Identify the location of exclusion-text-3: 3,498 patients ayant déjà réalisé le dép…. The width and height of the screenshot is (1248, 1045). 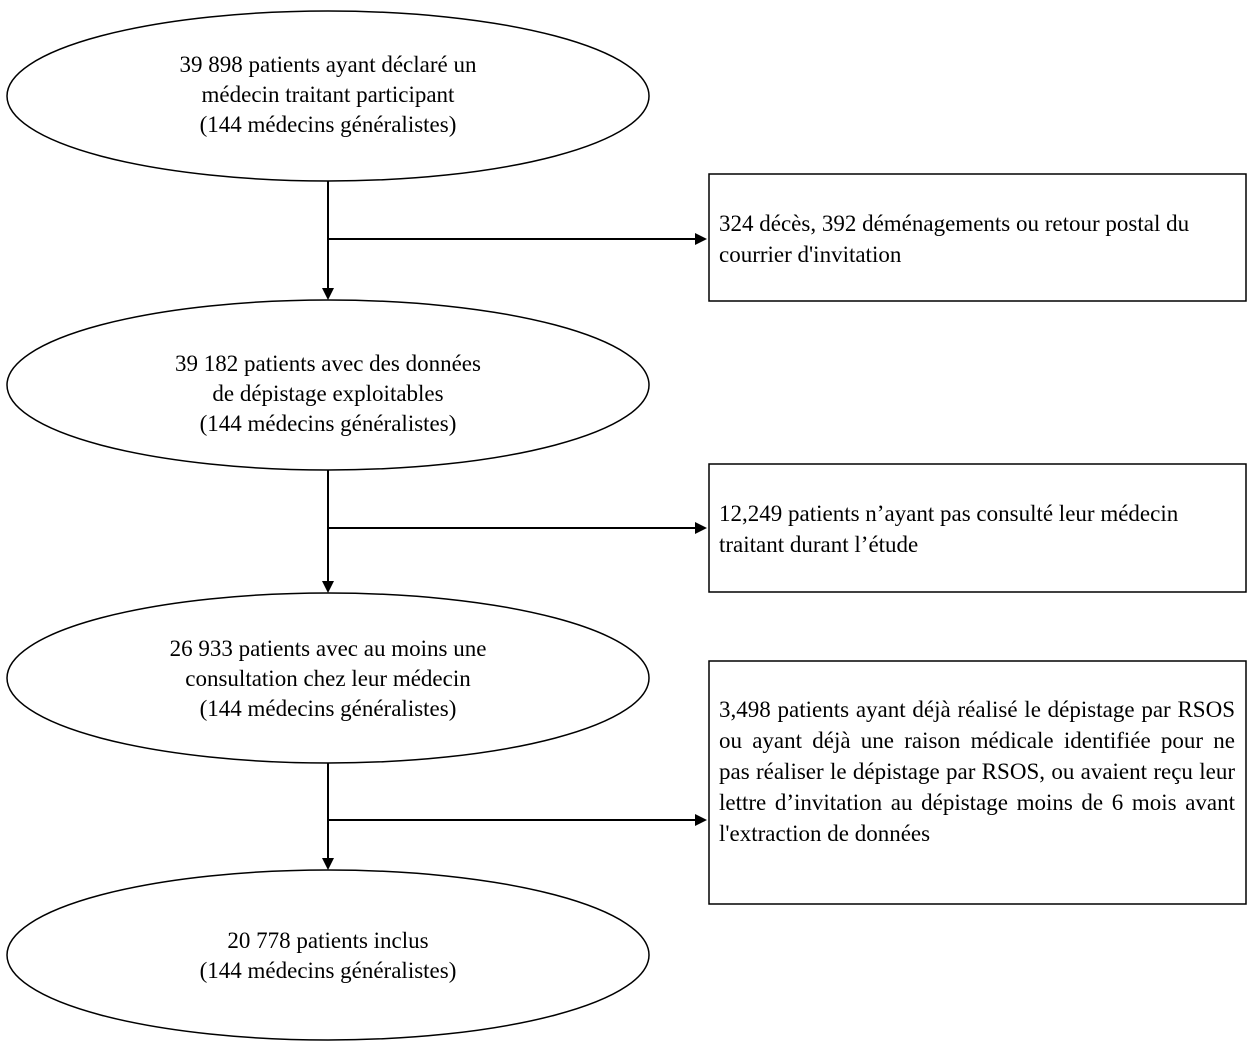
(977, 771).